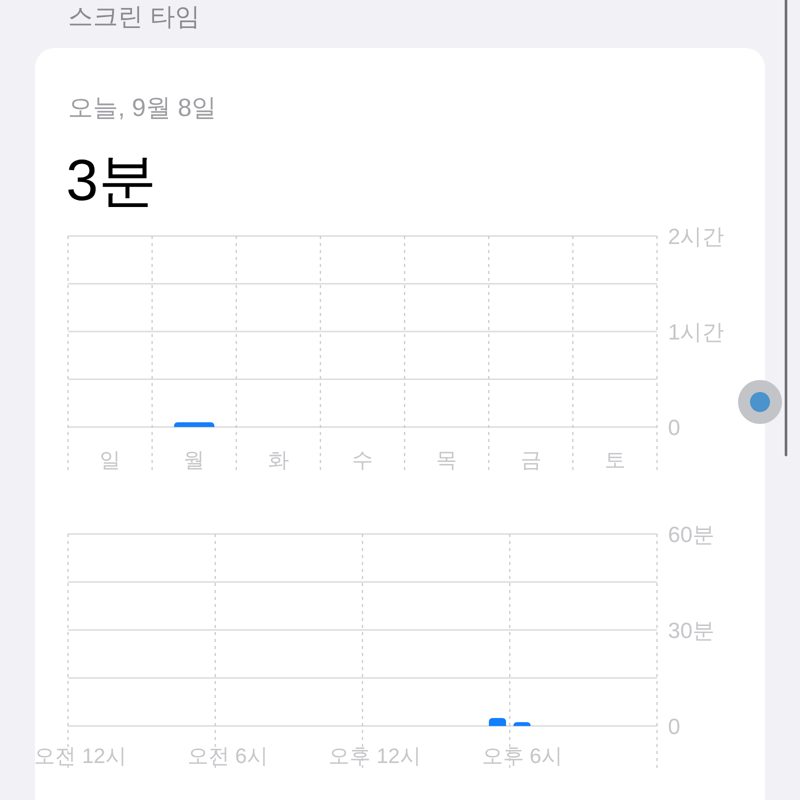 Image resolution: width=800 pixels, height=800 pixels. What do you see at coordinates (615, 460) in the screenshot?
I see `x-tick-label: 토` at bounding box center [615, 460].